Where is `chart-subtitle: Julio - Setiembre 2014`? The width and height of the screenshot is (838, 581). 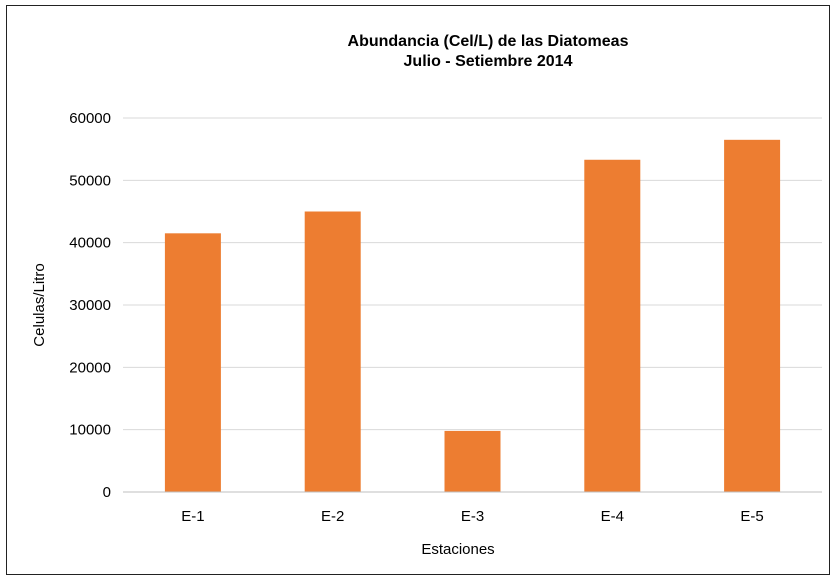
chart-subtitle: Julio - Setiembre 2014 is located at coordinates (488, 61).